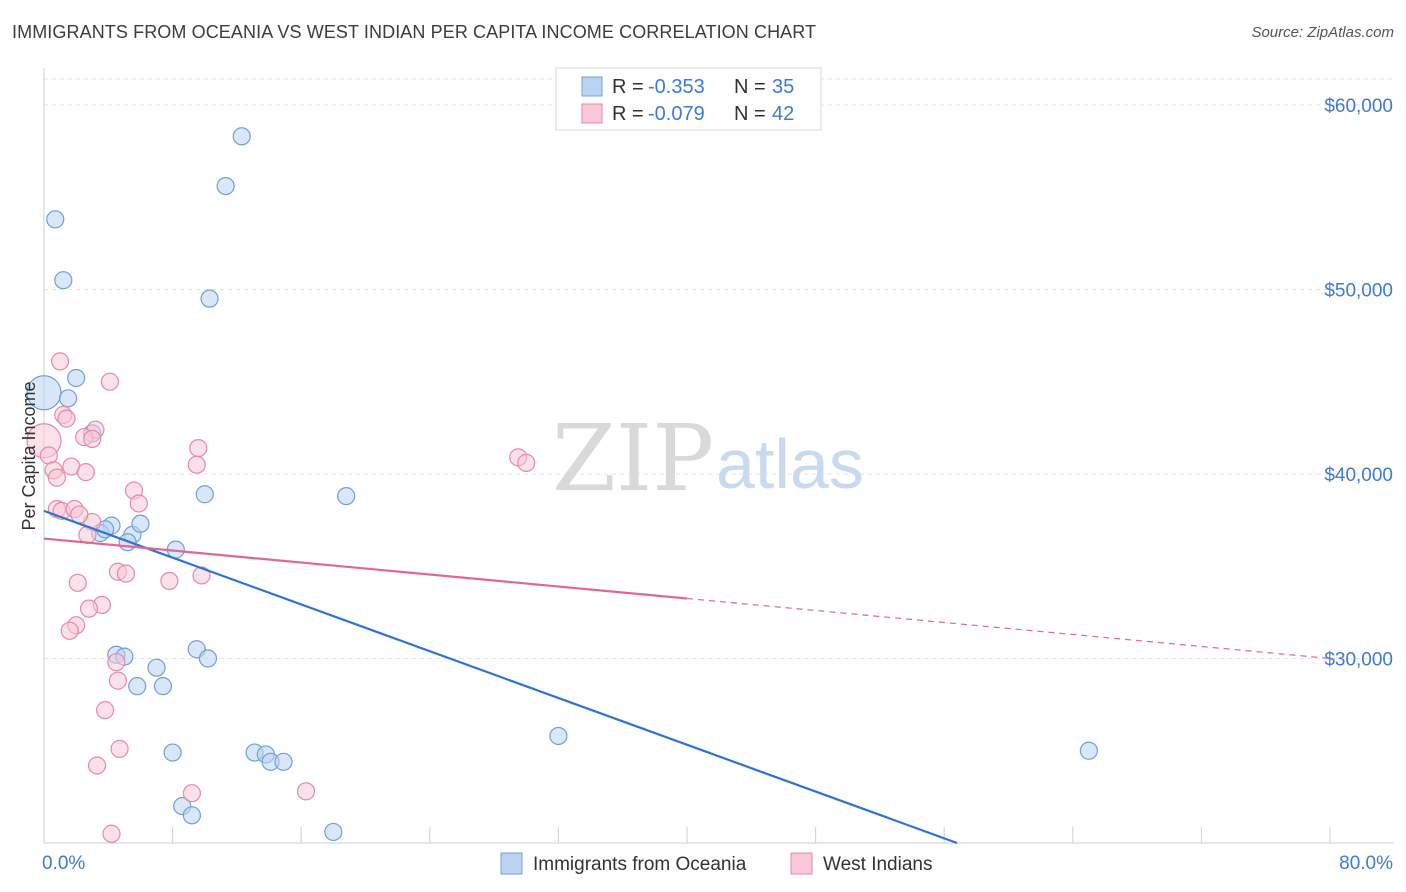  Describe the element at coordinates (1358, 106) in the screenshot. I see `y-tick-label: $60,000` at that location.